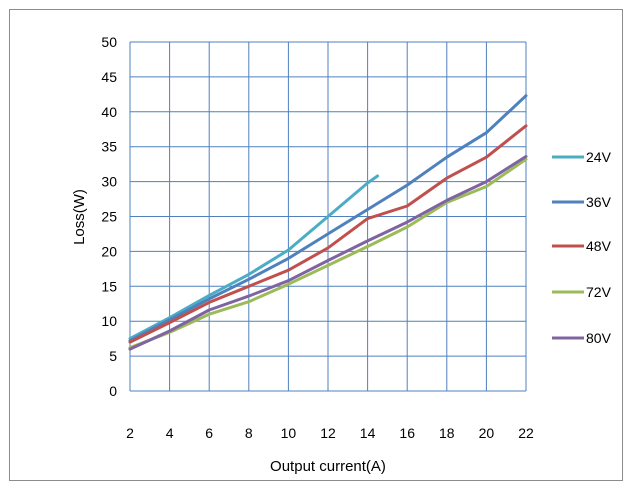  What do you see at coordinates (447, 433) in the screenshot?
I see `x-tick-label: 18` at bounding box center [447, 433].